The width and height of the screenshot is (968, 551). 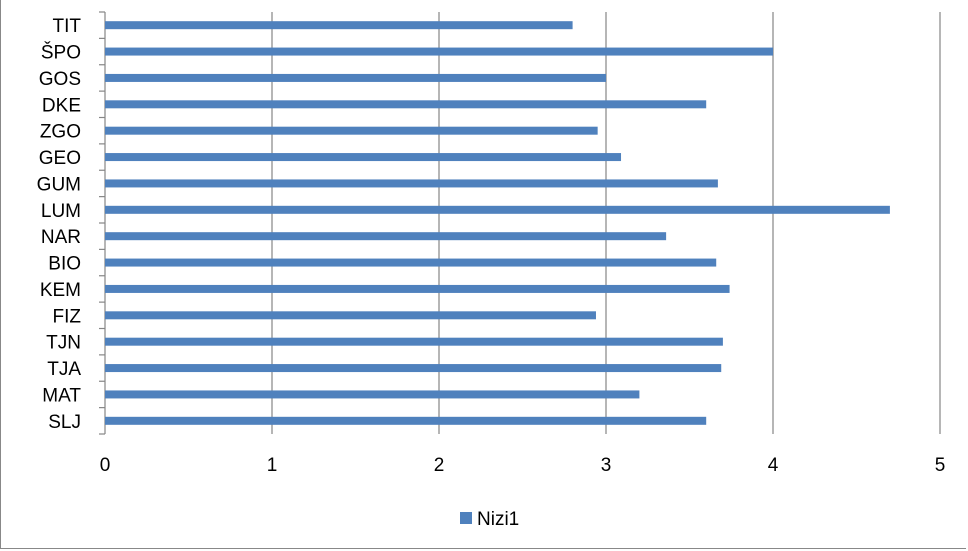 I want to click on bar-tja, so click(x=413, y=368).